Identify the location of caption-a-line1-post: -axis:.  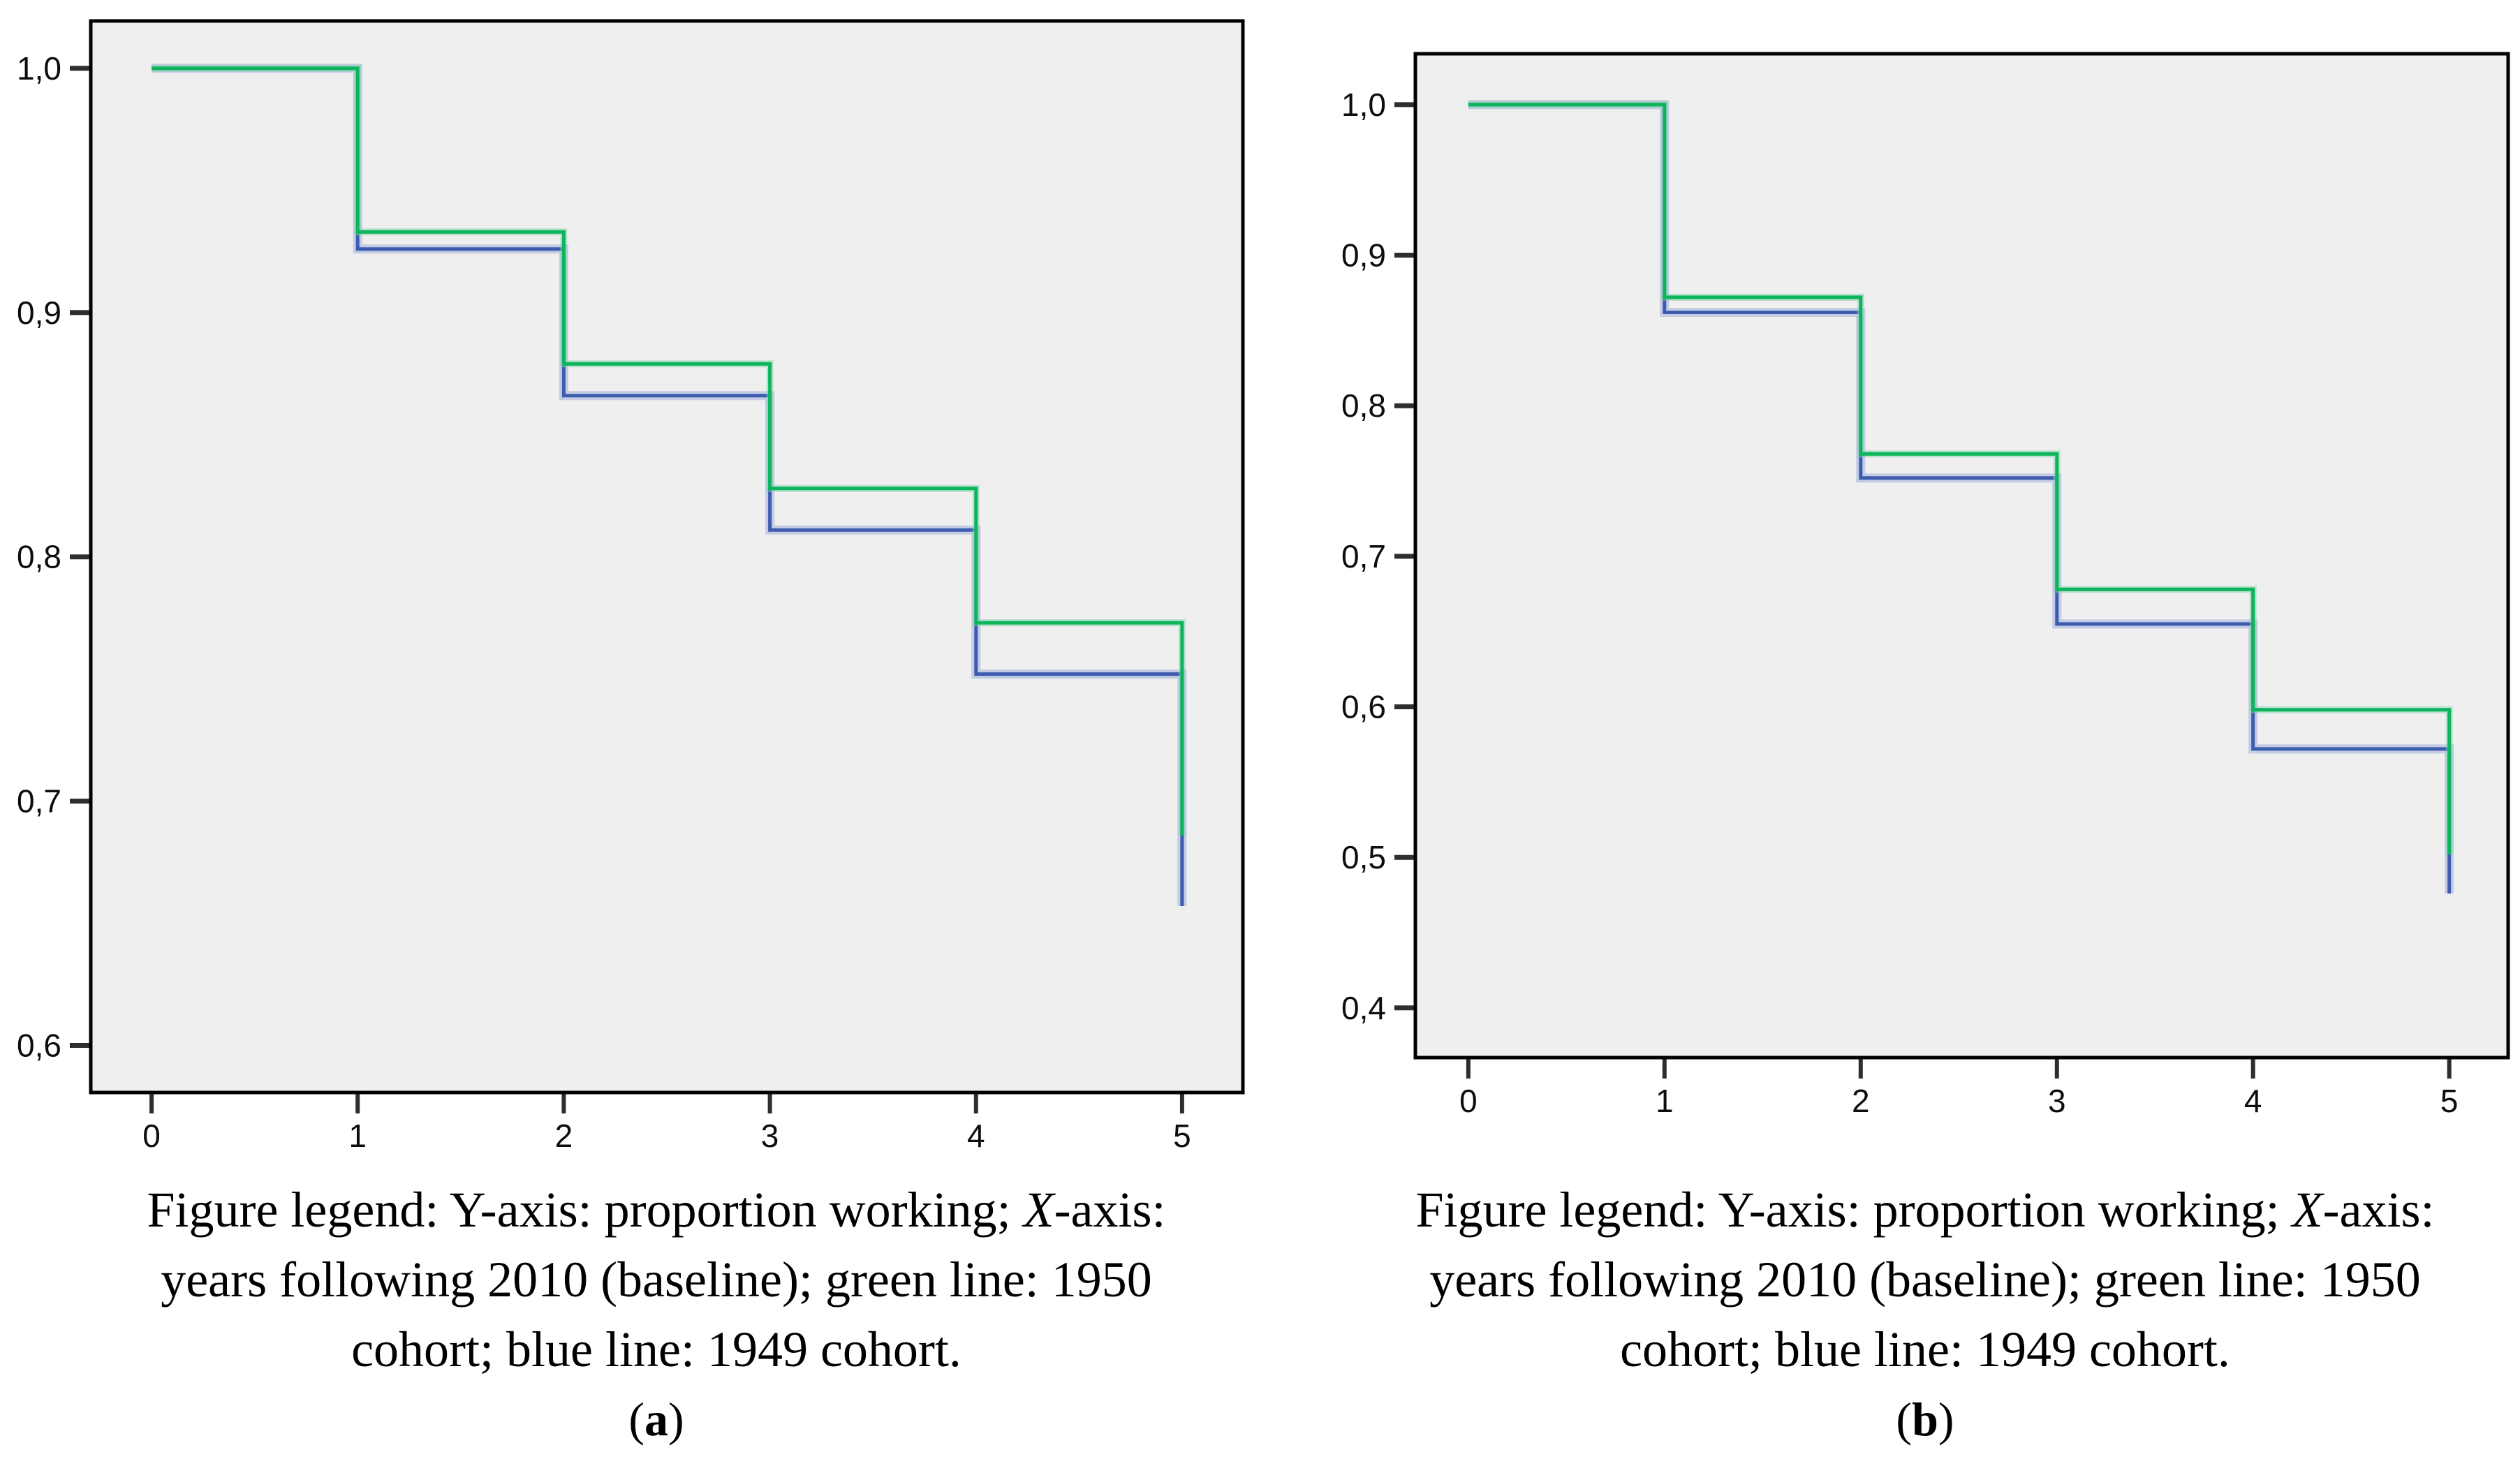
(1110, 1210).